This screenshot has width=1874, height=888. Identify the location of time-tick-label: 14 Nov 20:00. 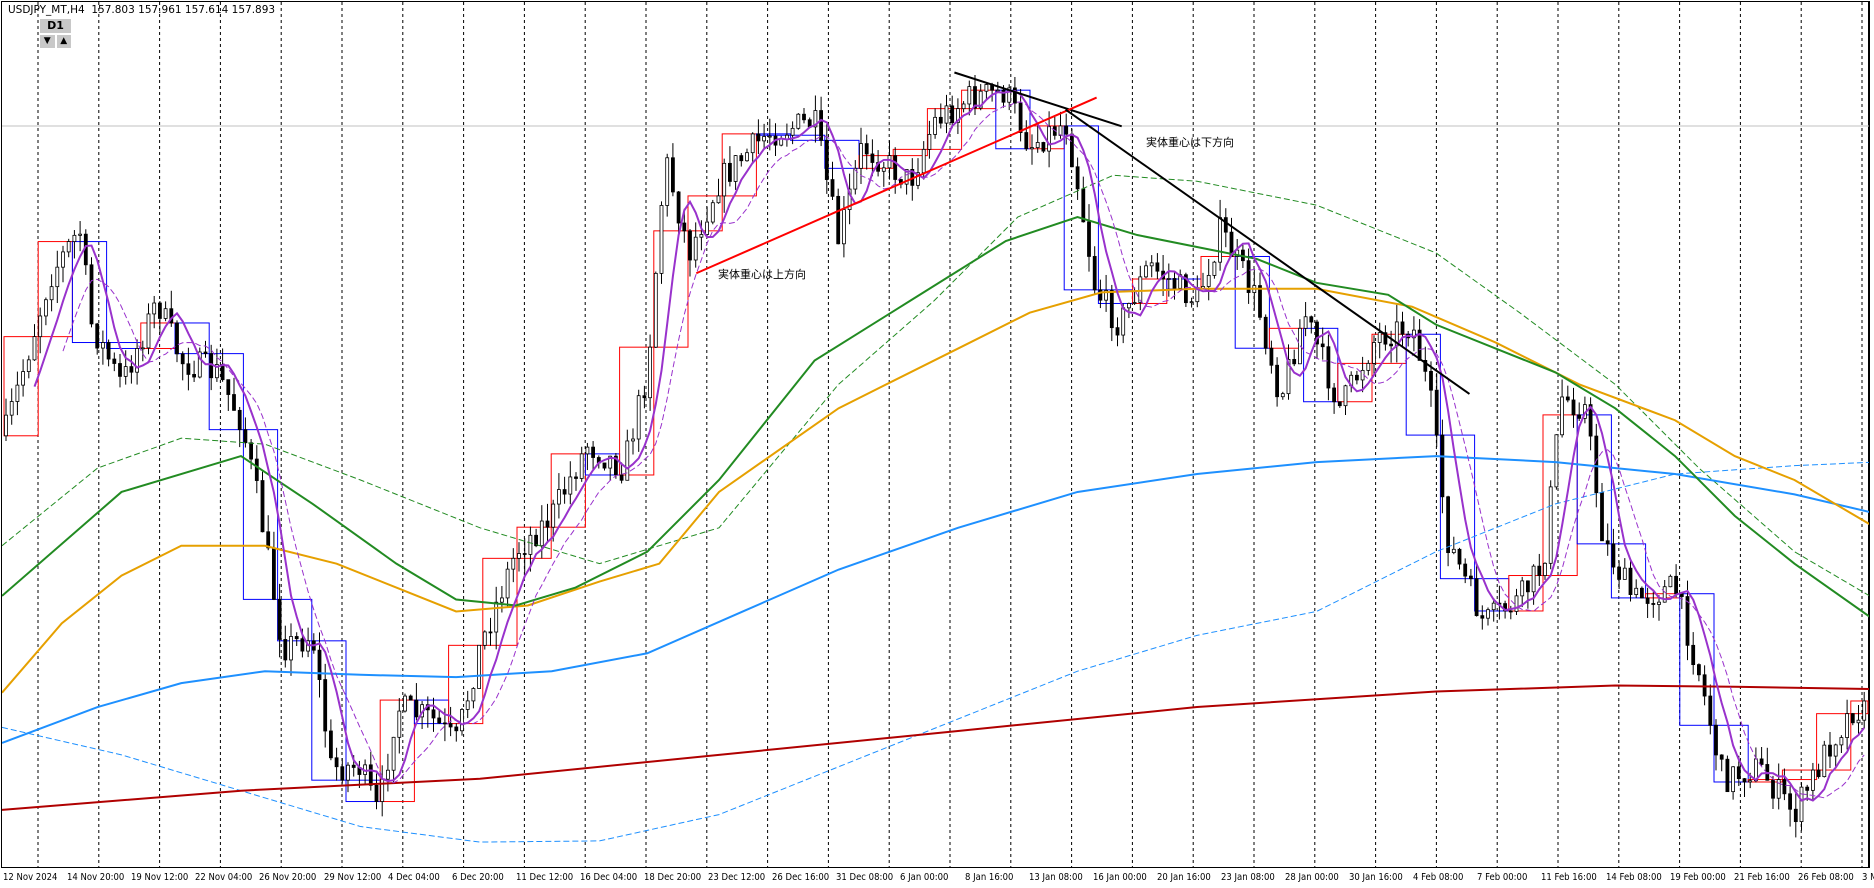
(96, 877).